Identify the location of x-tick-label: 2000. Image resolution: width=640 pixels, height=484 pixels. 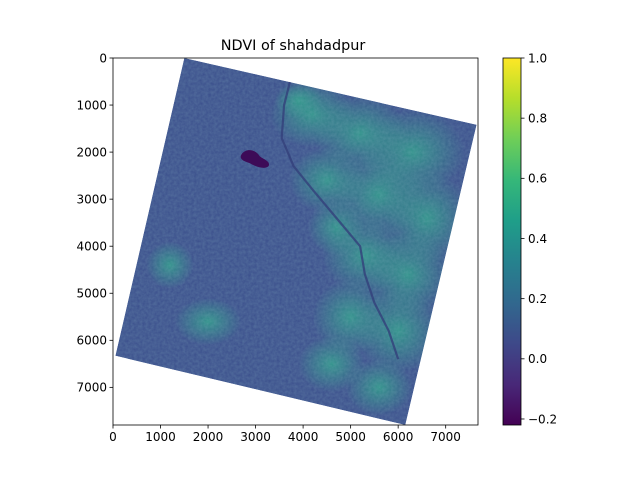
(208, 437).